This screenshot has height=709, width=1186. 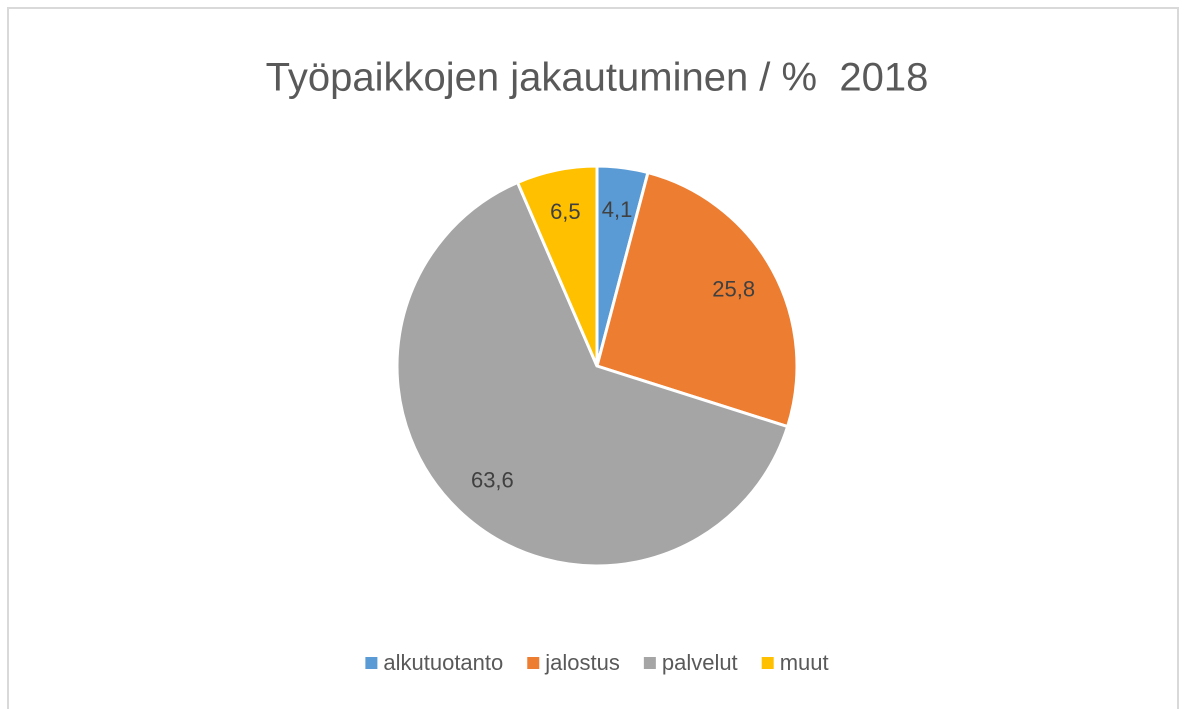 I want to click on chart-title: Työpaikkojen jakautuminen / % 2018, so click(x=597, y=78).